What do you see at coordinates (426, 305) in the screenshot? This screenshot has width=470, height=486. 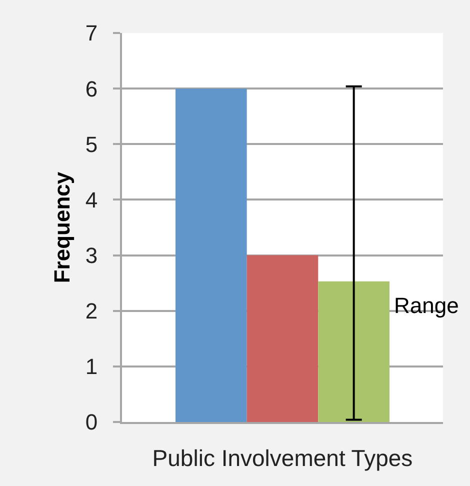 I see `annotation: Range` at bounding box center [426, 305].